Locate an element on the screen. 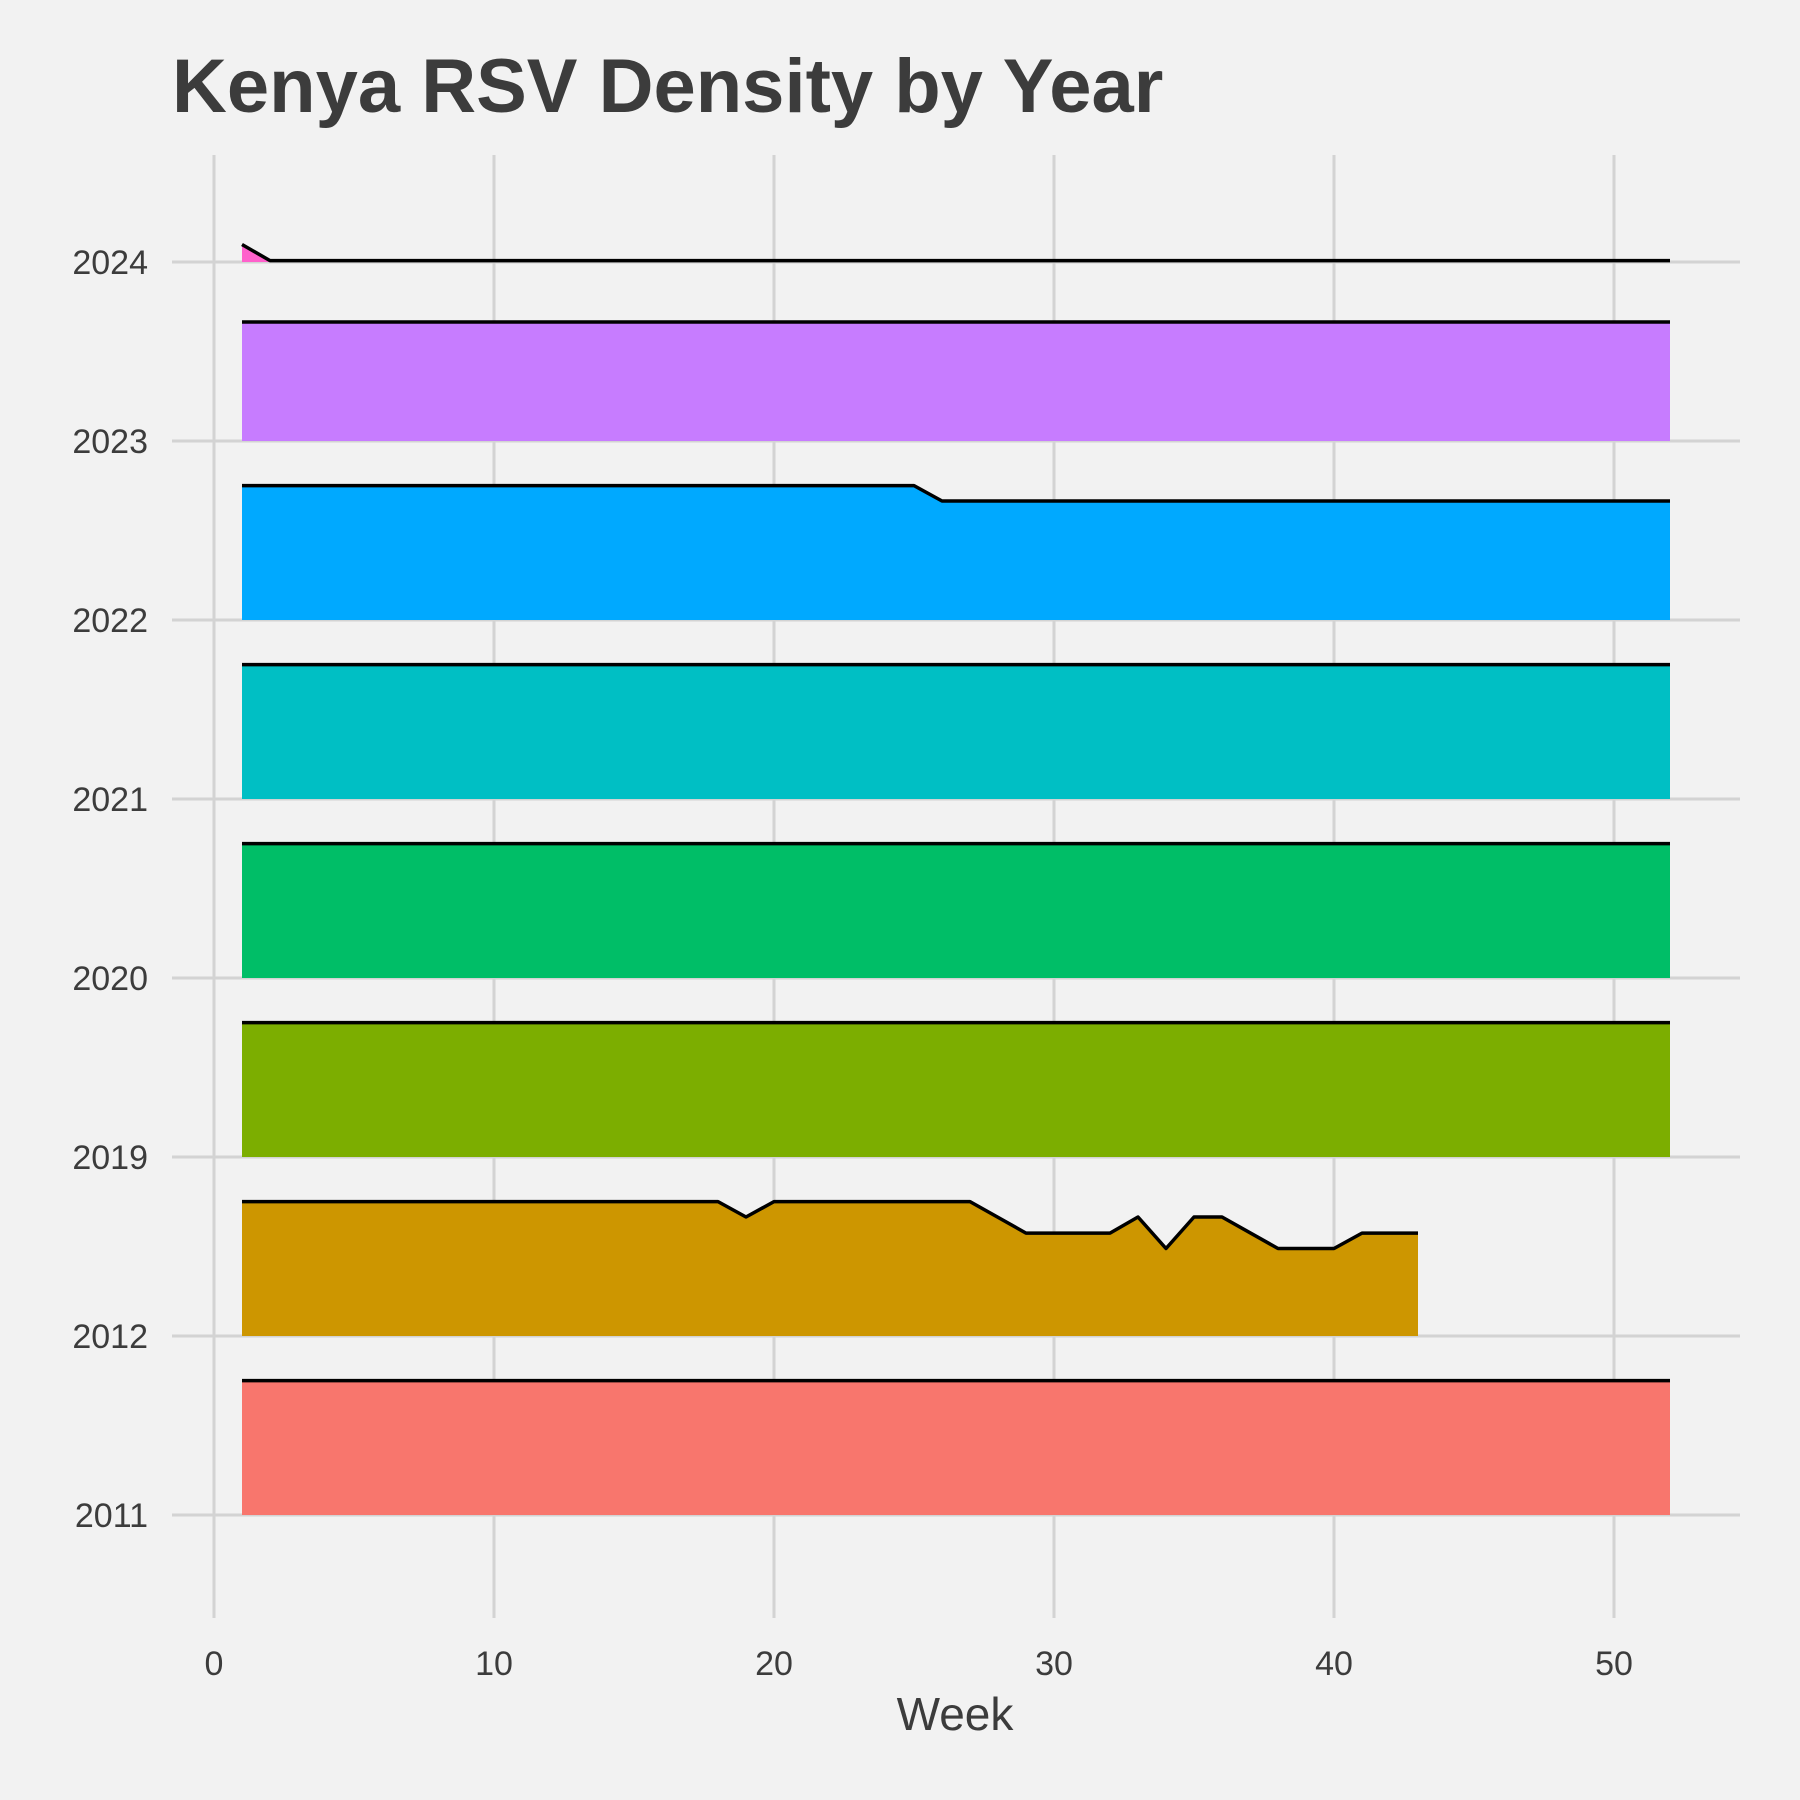 This screenshot has height=1800, width=1800. y-tick-label: 2021 is located at coordinates (110, 800).